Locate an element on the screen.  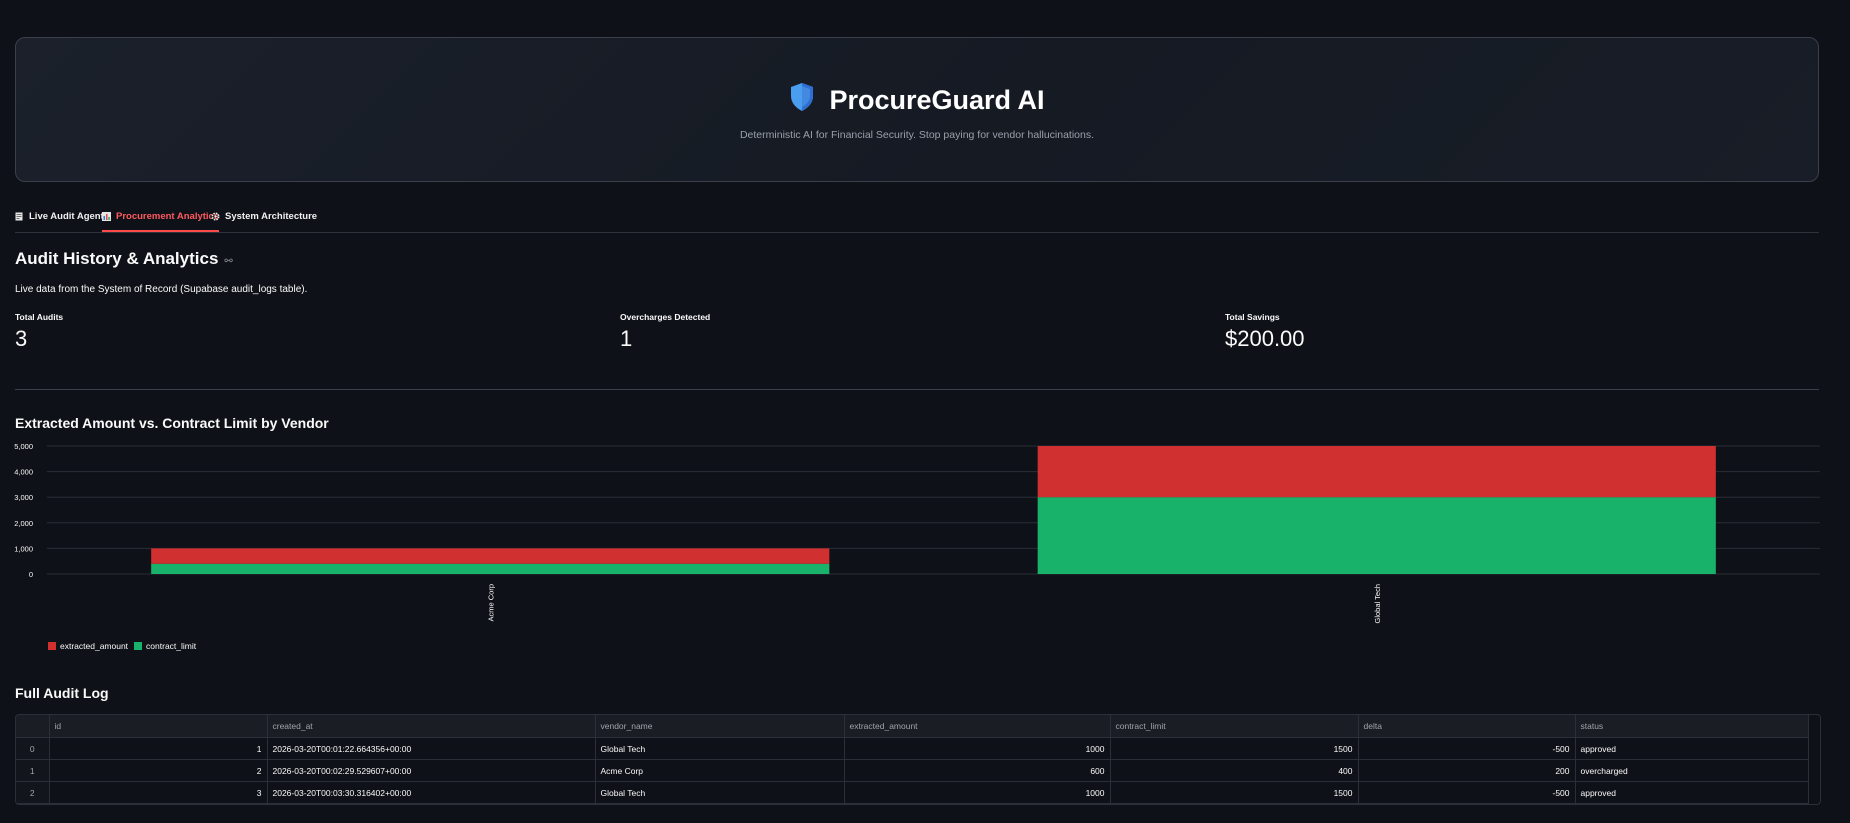
column-header: id is located at coordinates (158, 726).